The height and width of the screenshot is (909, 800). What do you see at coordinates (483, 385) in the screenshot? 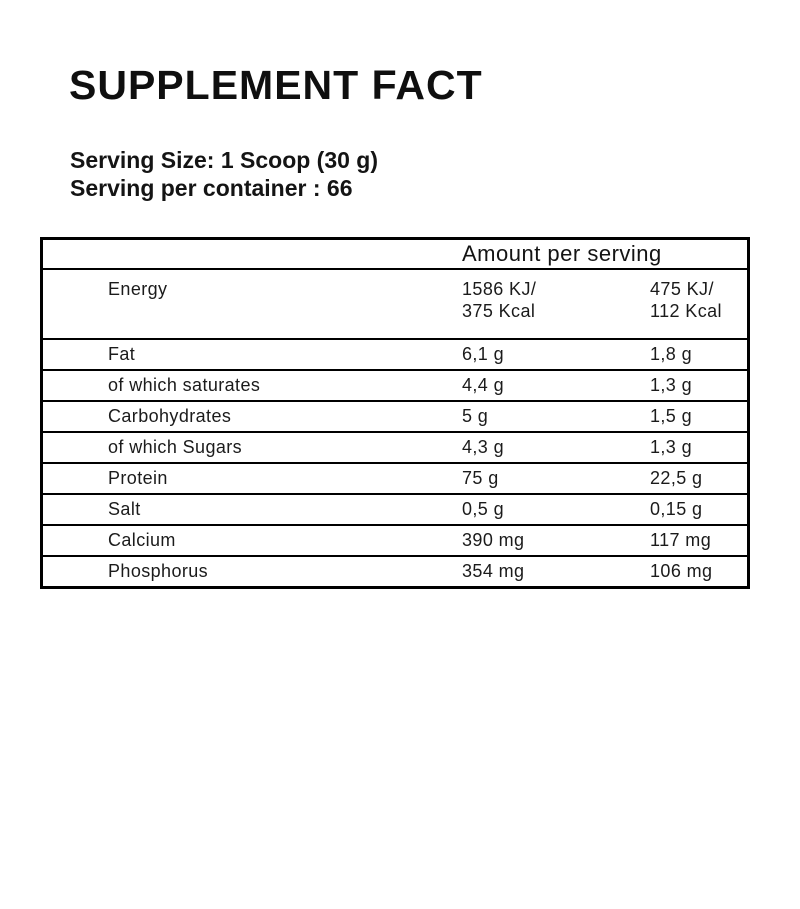
I see `value-col1: 4,4 g` at bounding box center [483, 385].